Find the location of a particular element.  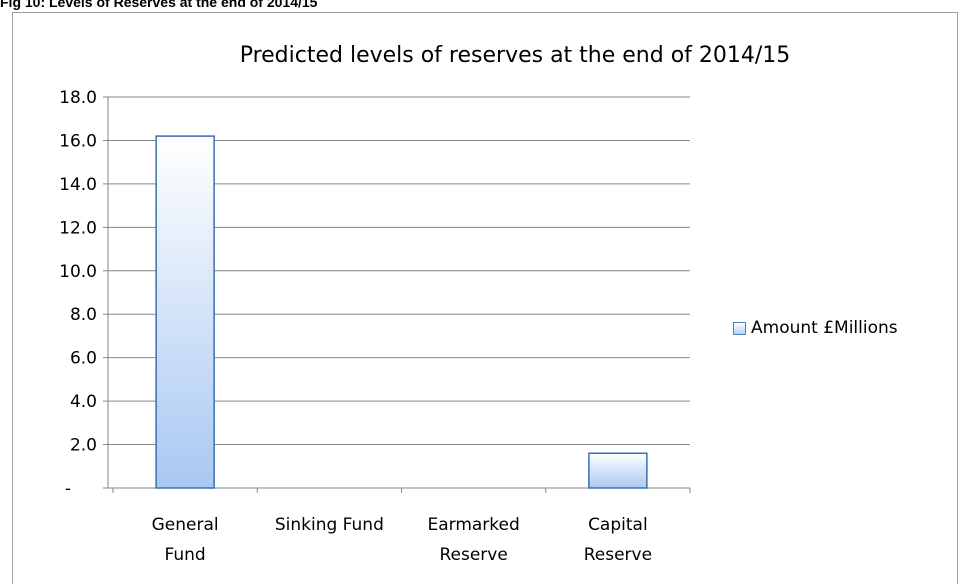

y-tick-label: 10.0 is located at coordinates (78, 272).